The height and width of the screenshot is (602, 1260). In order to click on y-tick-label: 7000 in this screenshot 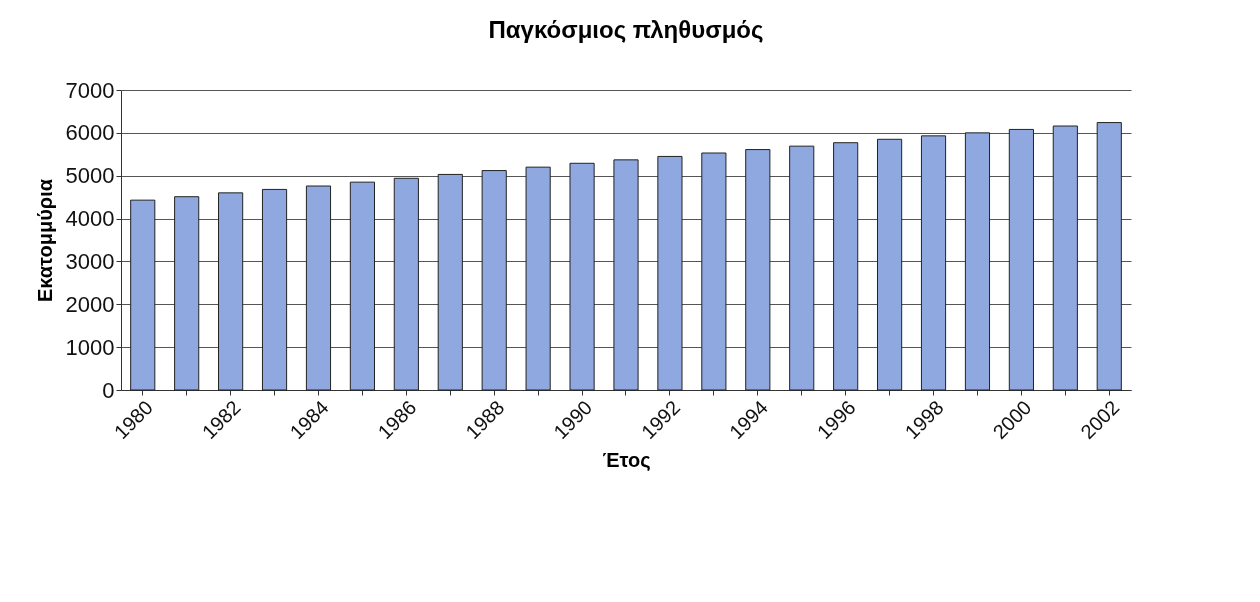, I will do `click(90, 90)`.